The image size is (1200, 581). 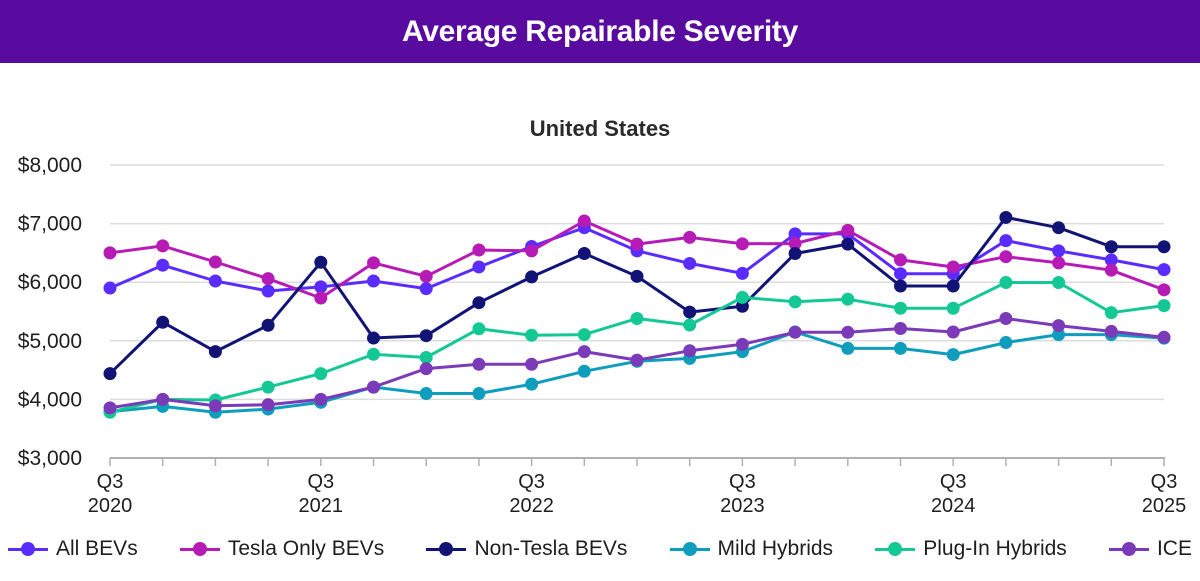 What do you see at coordinates (971, 549) in the screenshot?
I see `legend-item-plug-in-hybrids: Plug-In Hybrids` at bounding box center [971, 549].